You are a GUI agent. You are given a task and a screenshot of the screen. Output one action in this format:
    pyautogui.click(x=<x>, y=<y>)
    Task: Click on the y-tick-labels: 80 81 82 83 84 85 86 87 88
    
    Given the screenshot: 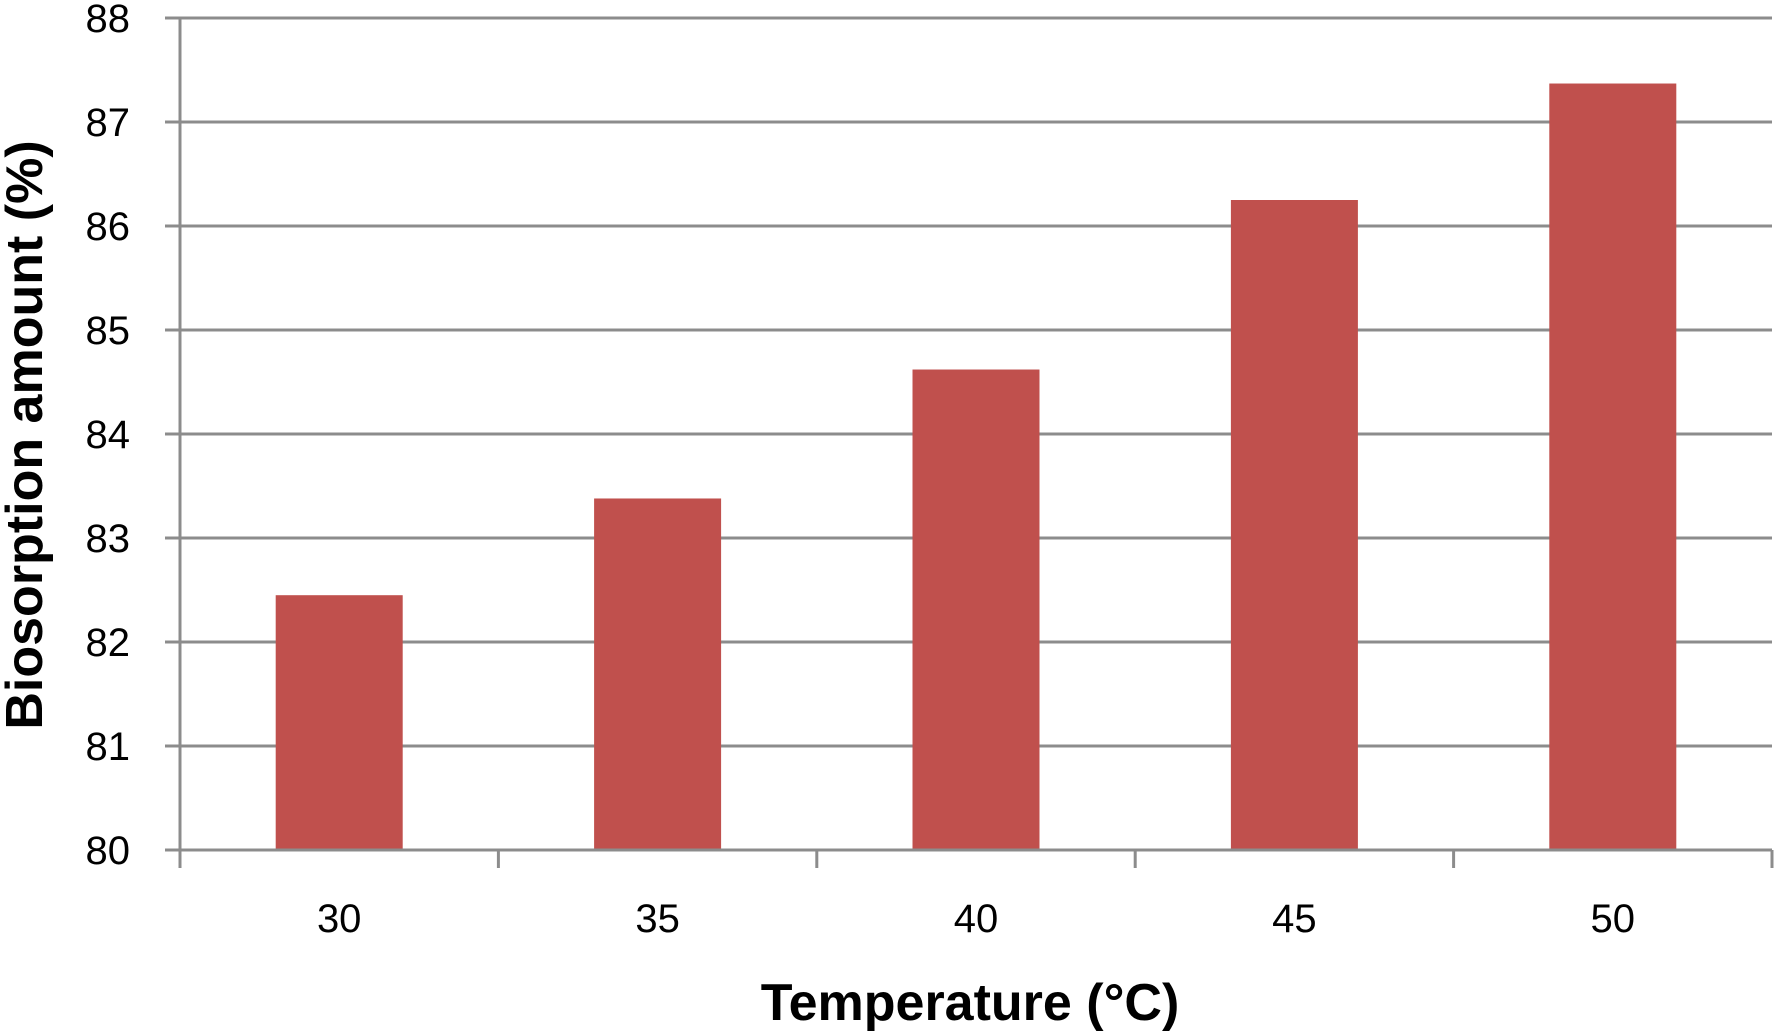 What is the action you would take?
    pyautogui.click(x=108, y=436)
    